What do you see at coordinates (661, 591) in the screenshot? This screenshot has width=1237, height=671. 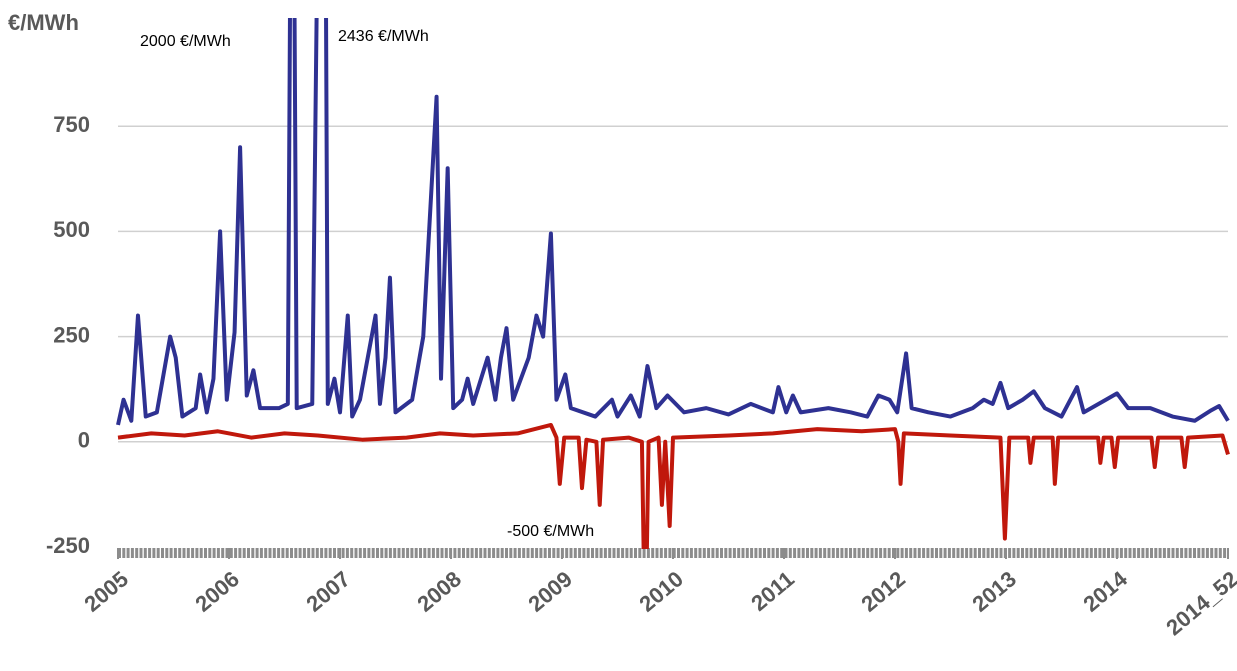 I see `x-tick-label: 2010` at bounding box center [661, 591].